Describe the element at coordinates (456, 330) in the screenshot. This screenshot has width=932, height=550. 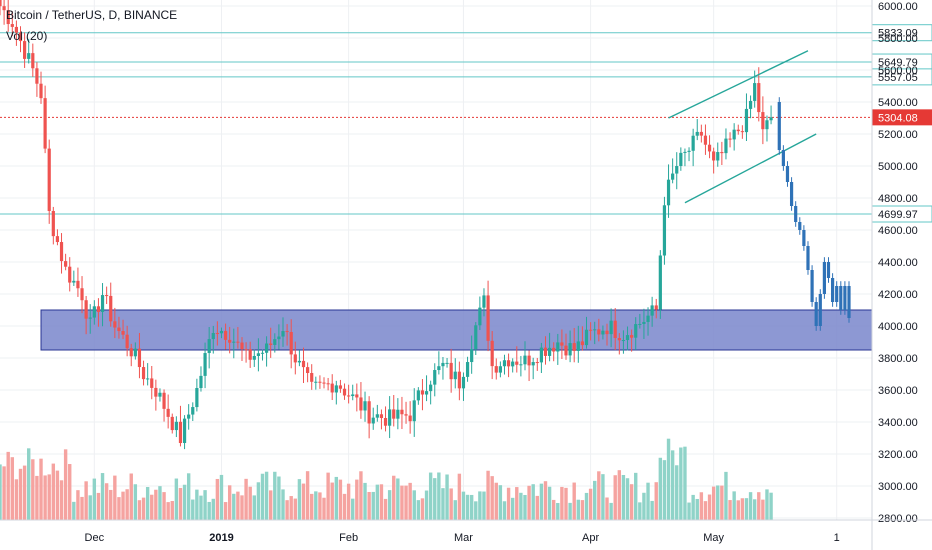
I see `support-zone-box` at that location.